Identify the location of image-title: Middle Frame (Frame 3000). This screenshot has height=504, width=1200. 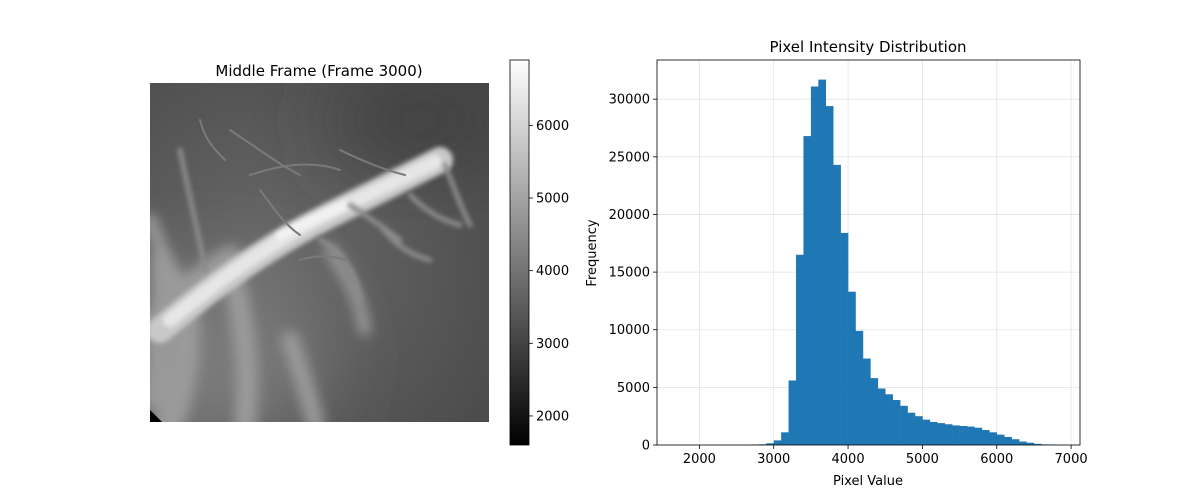
(318, 71).